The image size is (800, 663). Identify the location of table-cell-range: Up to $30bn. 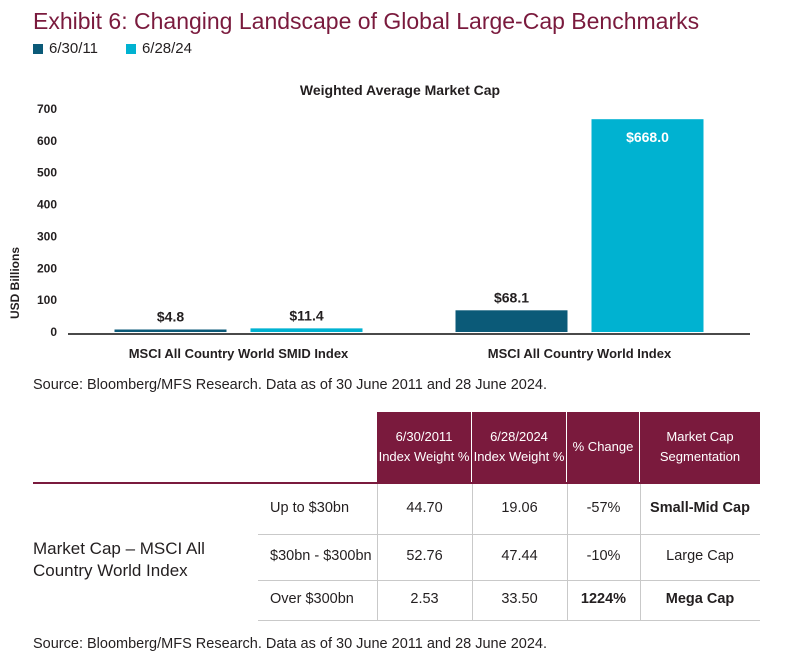
(310, 508).